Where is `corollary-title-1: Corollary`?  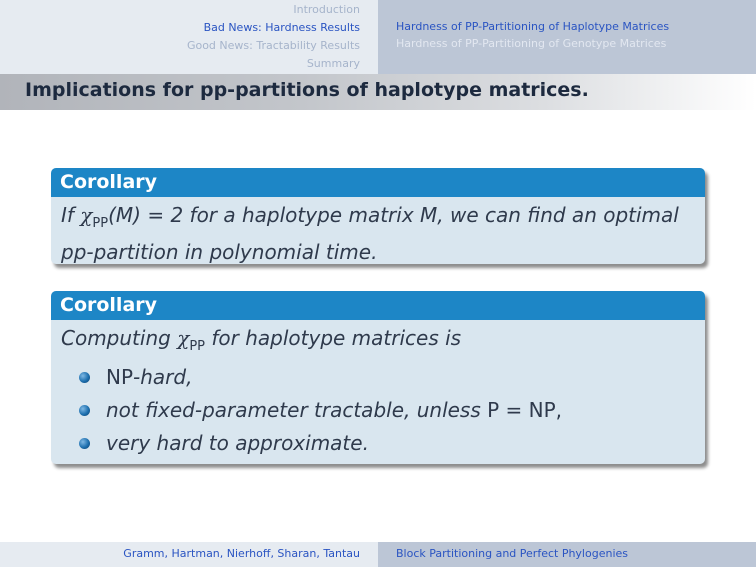
corollary-title-1: Corollary is located at coordinates (378, 182).